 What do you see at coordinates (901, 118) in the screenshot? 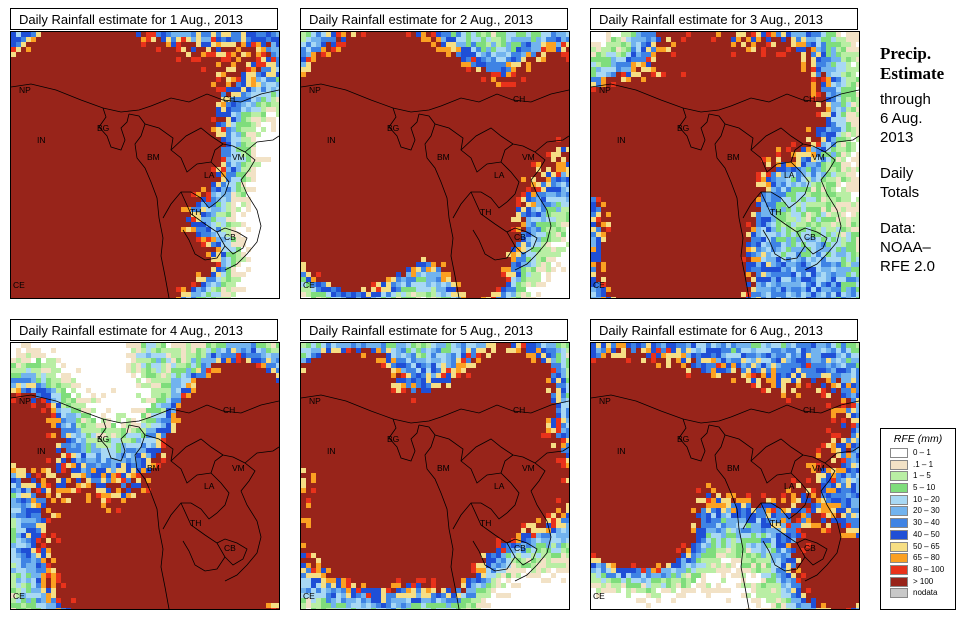
I see `period-line-2: 6 Aug.` at bounding box center [901, 118].